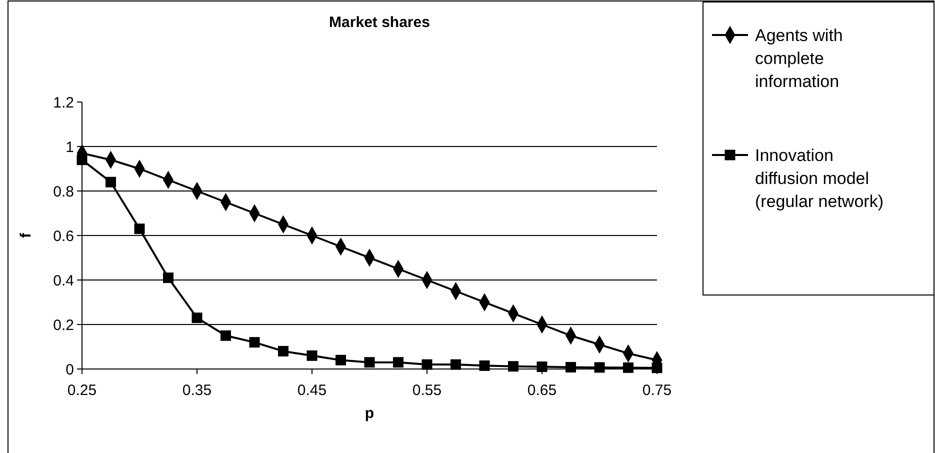 This screenshot has height=453, width=935. What do you see at coordinates (819, 178) in the screenshot?
I see `legend-label: Innovation diffusion model (regular network)` at bounding box center [819, 178].